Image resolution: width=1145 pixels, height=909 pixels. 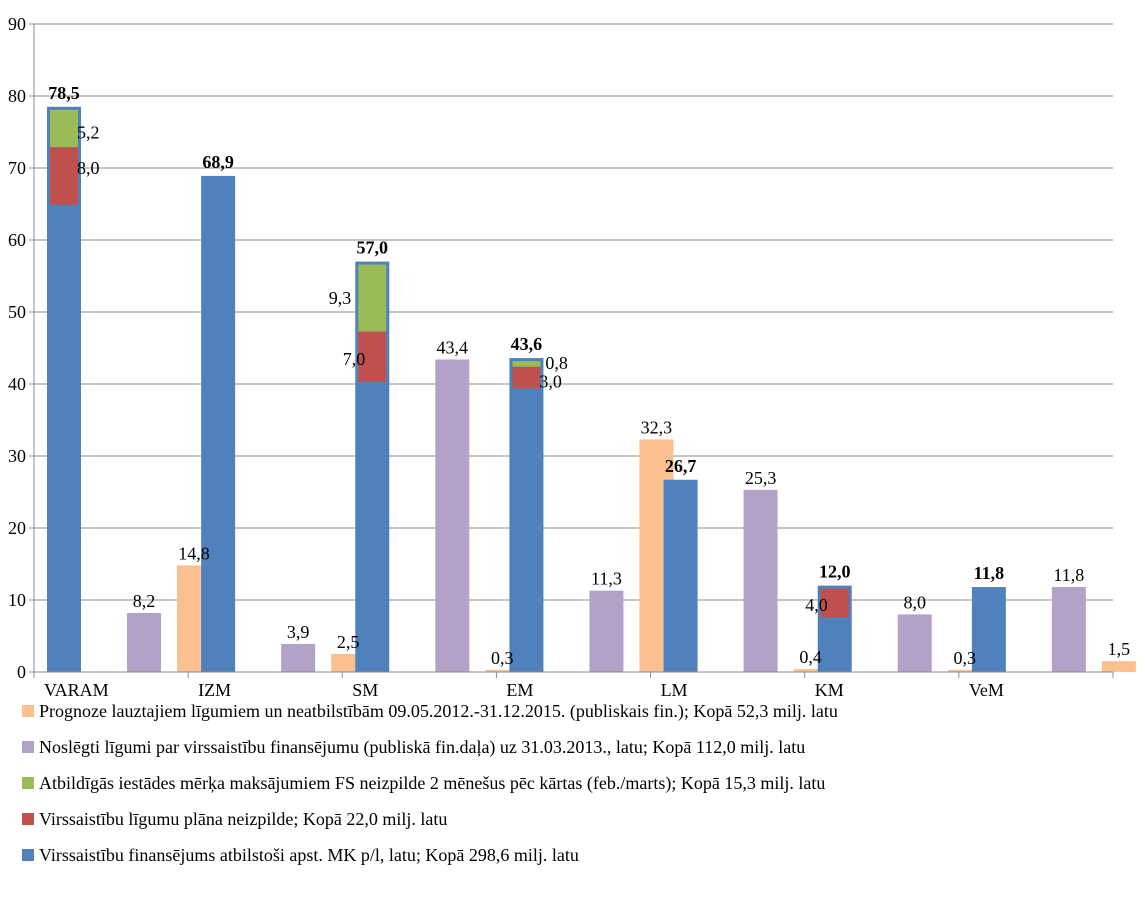 I want to click on data-label-total: 43,6, so click(x=527, y=344).